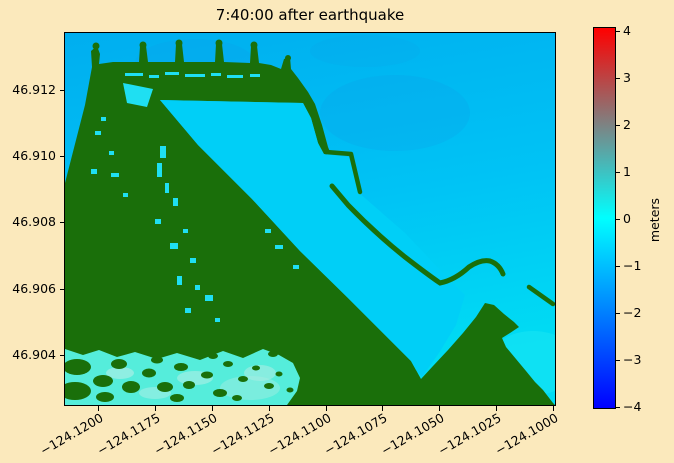 The width and height of the screenshot is (674, 463). Describe the element at coordinates (627, 124) in the screenshot. I see `colorbar-tick-label: 2` at that location.